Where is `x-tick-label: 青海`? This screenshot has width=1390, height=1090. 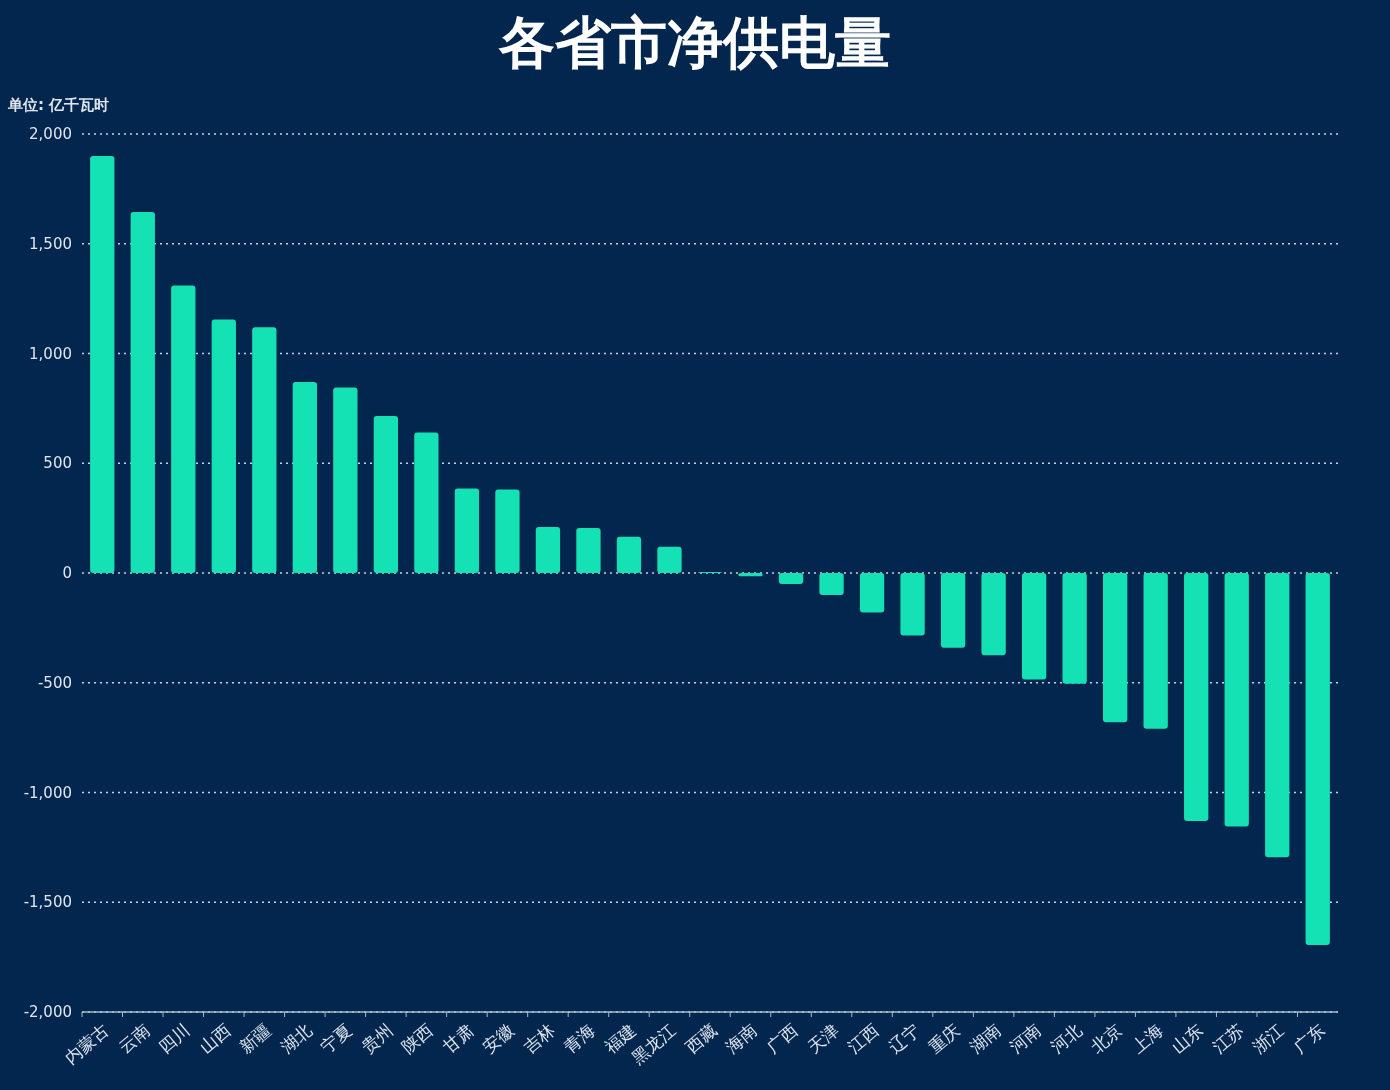 x-tick-label: 青海 is located at coordinates (580, 1038).